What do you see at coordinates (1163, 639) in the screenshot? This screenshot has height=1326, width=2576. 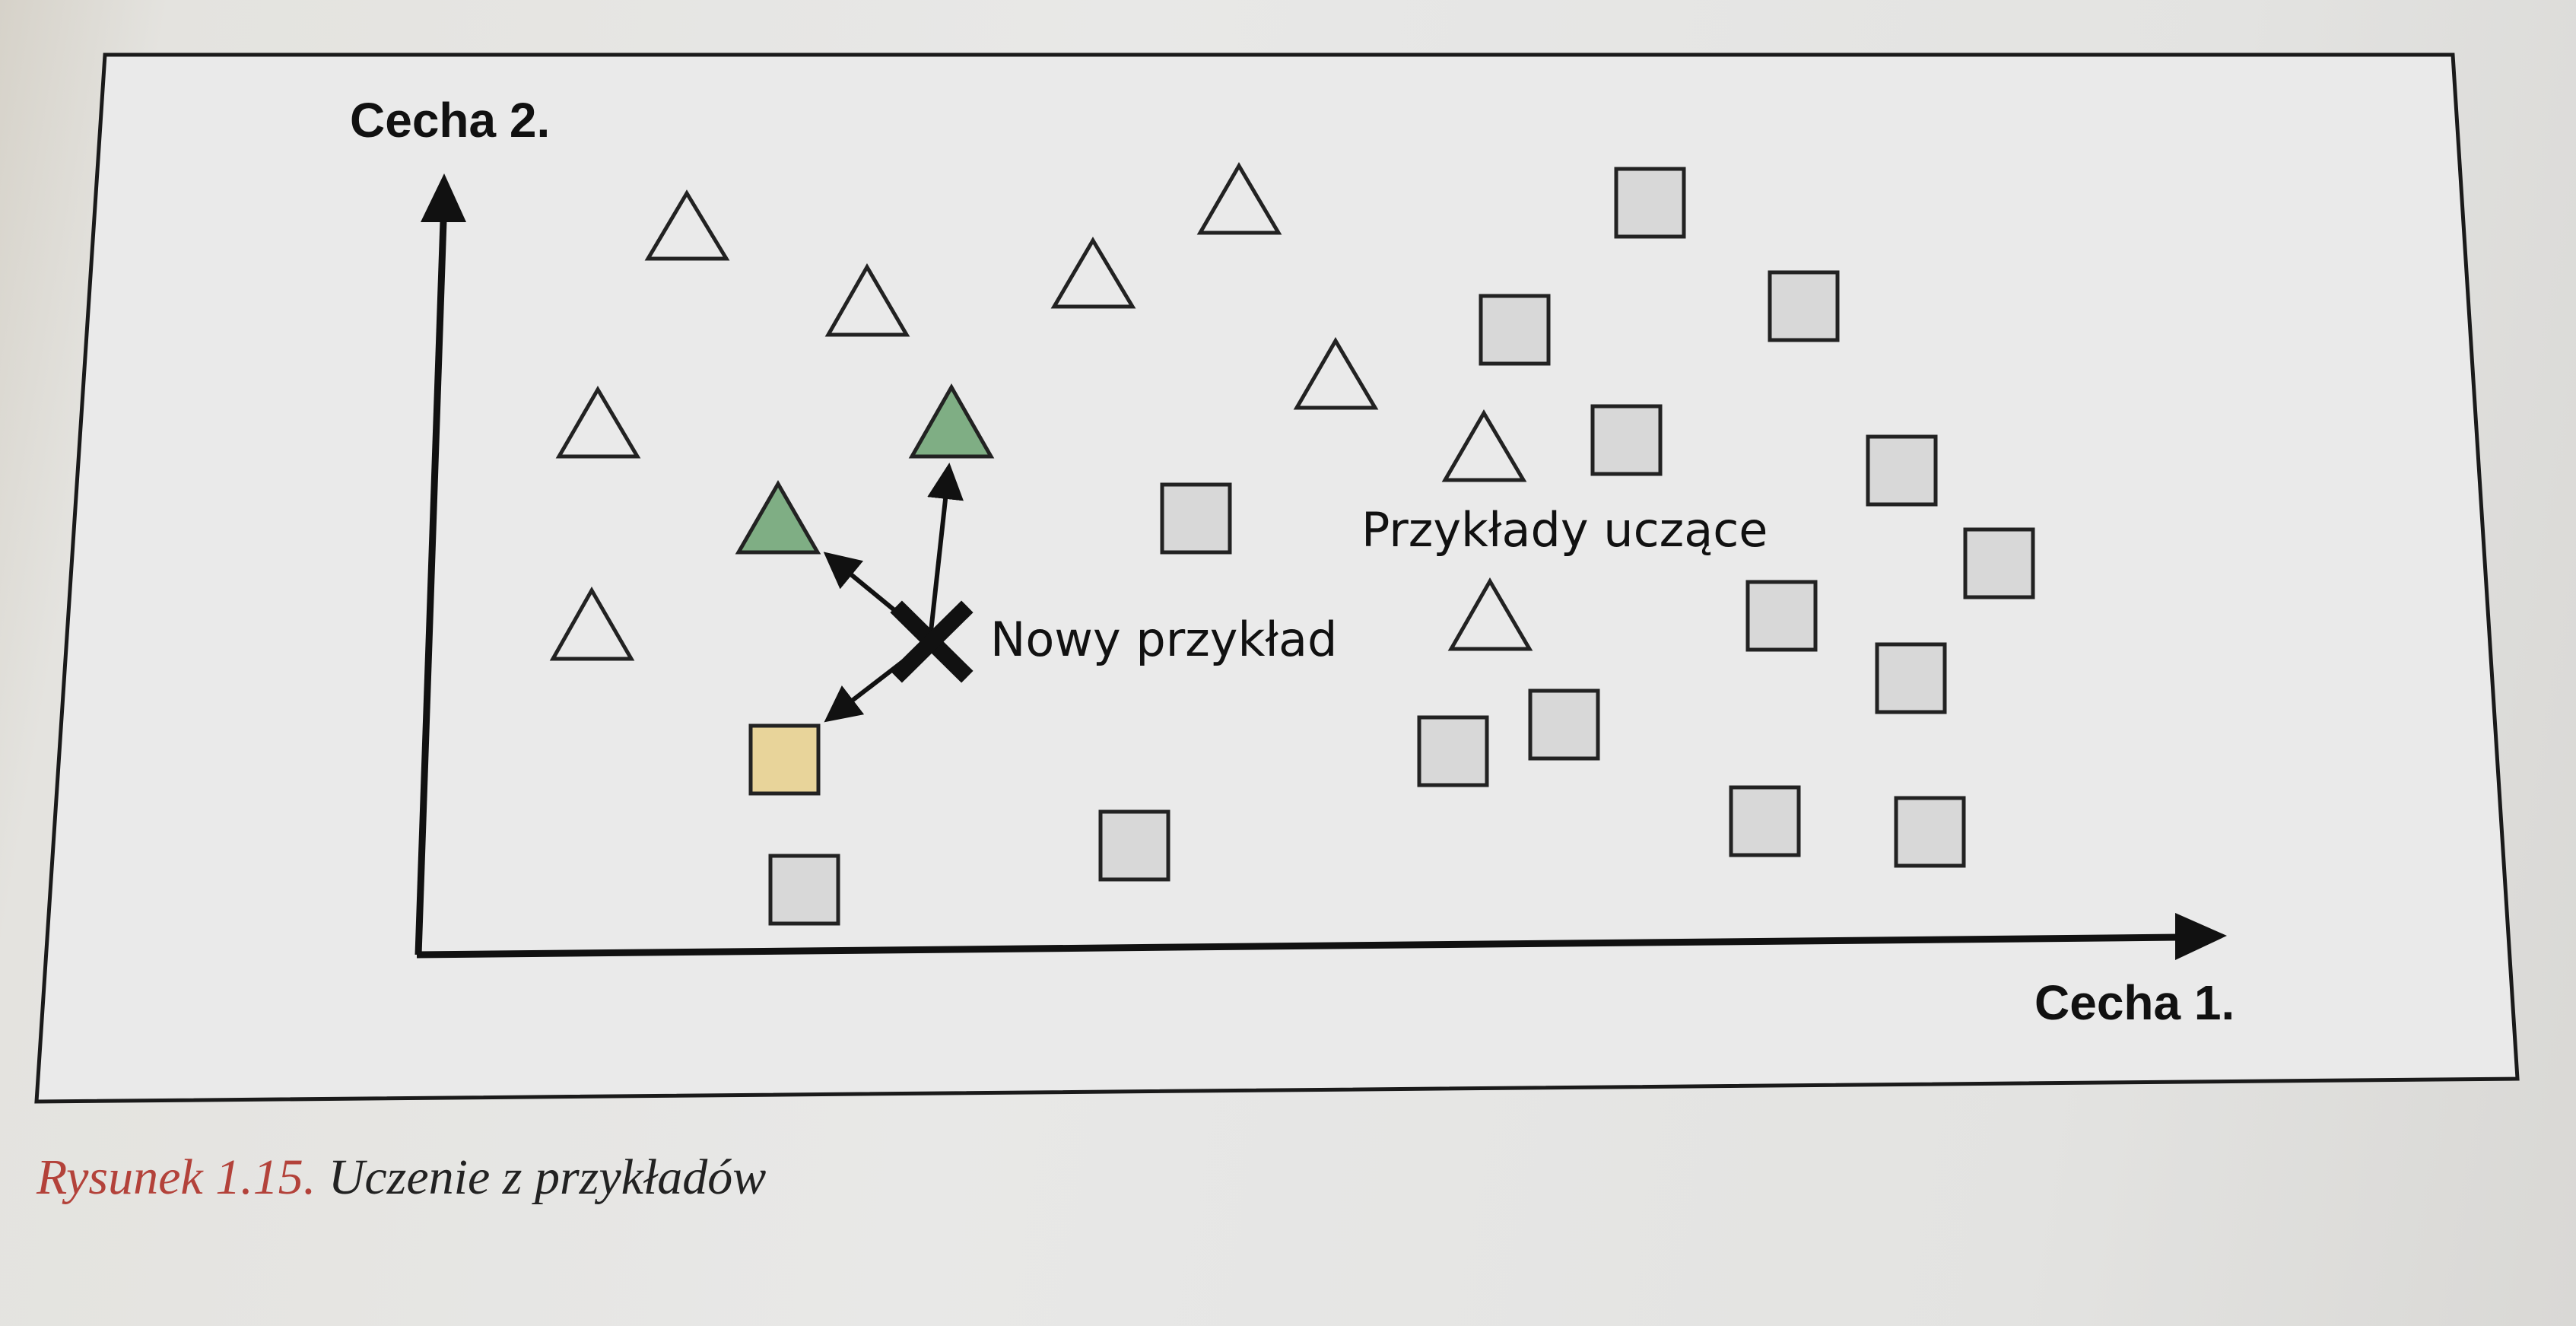 I see `new-example-label: Nowy przykład` at bounding box center [1163, 639].